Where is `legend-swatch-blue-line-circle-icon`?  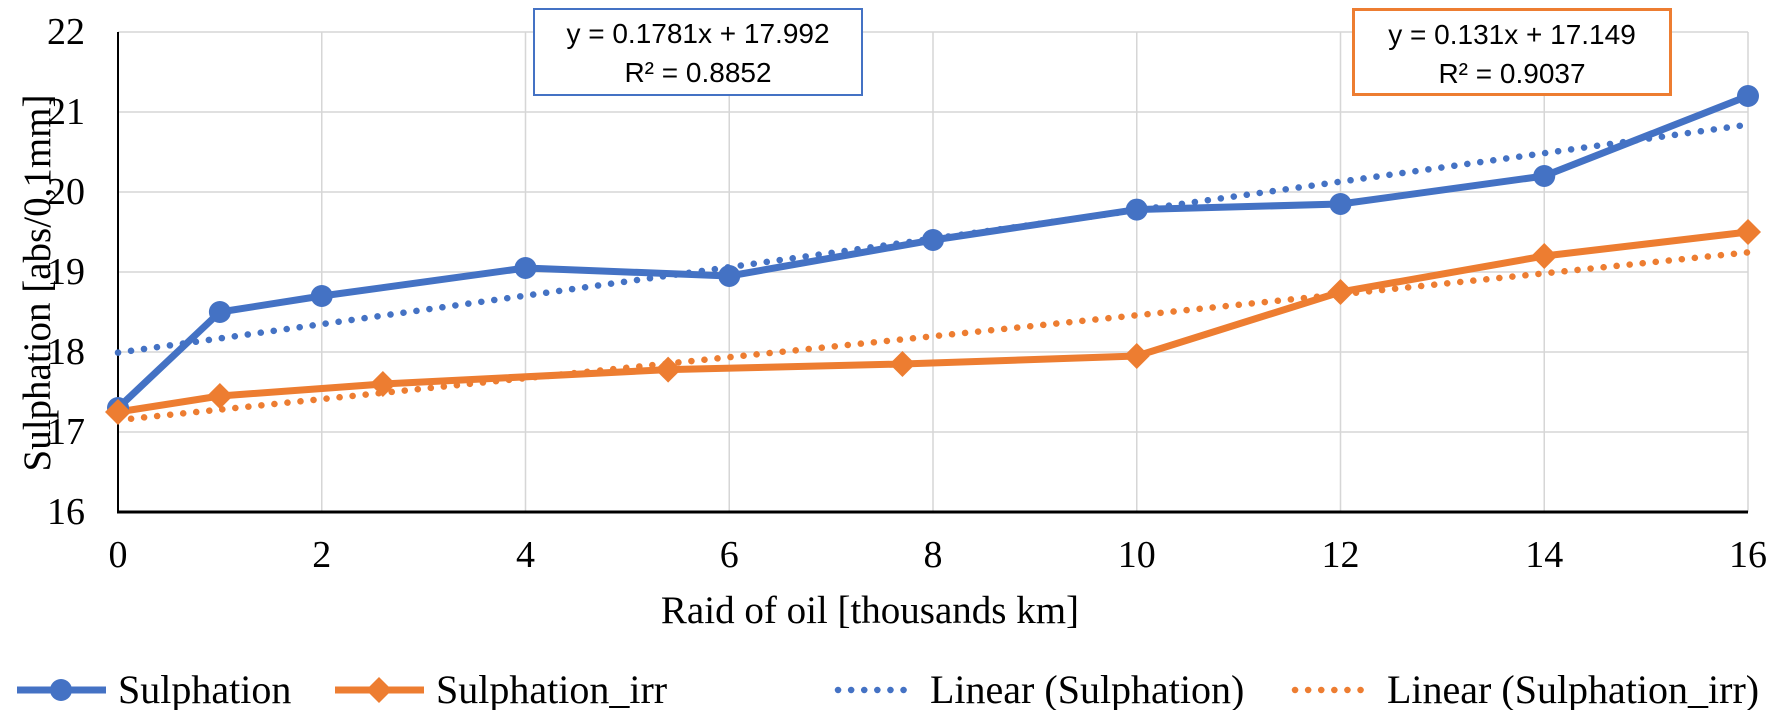
legend-swatch-blue-line-circle-icon is located at coordinates (61, 690).